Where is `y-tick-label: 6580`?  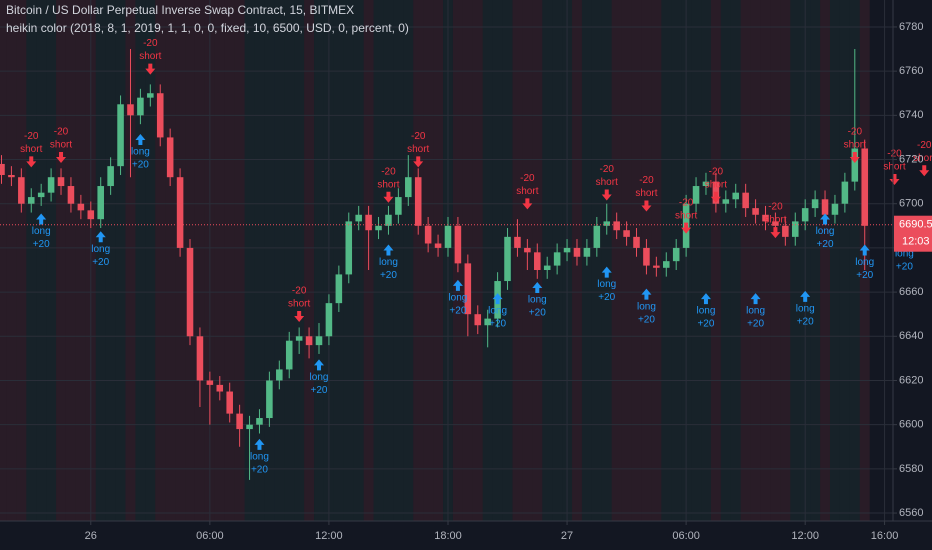 y-tick-label: 6580 is located at coordinates (911, 469).